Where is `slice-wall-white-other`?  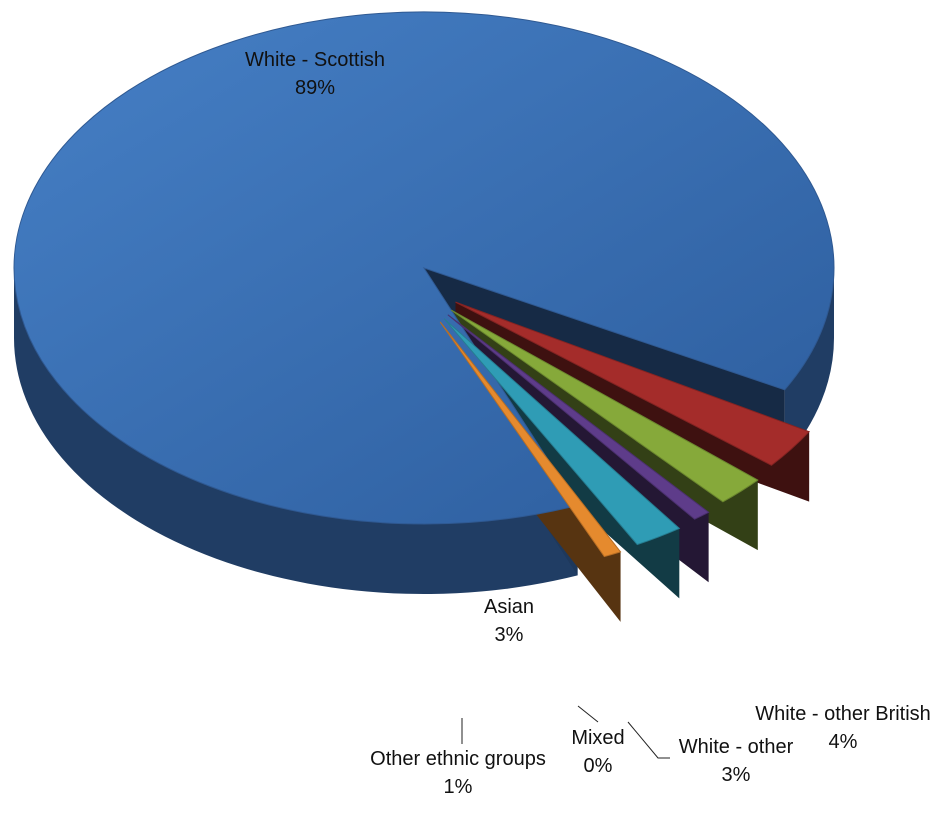 slice-wall-white-other is located at coordinates (604, 430).